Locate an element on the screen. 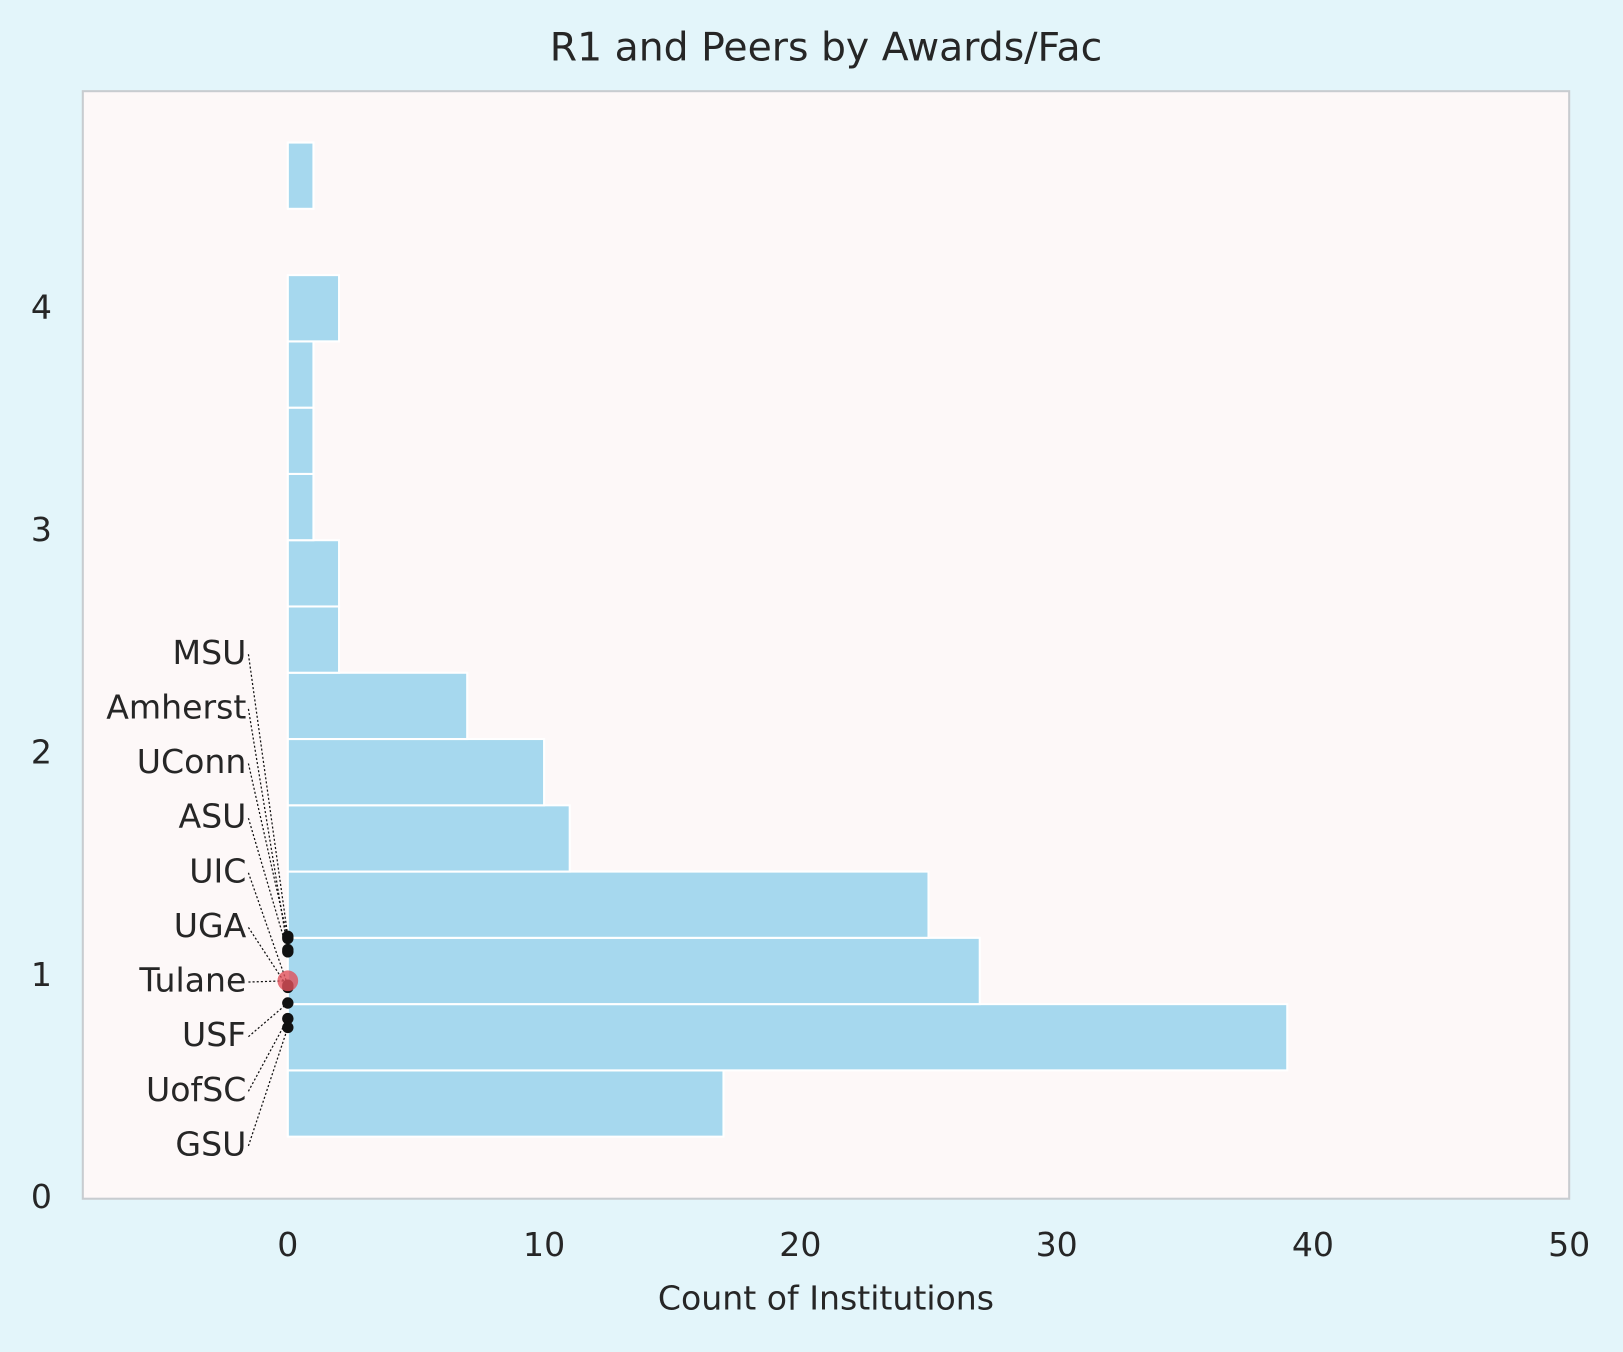 This screenshot has width=1623, height=1352. x-axis-label: Count of Institutions is located at coordinates (826, 1298).